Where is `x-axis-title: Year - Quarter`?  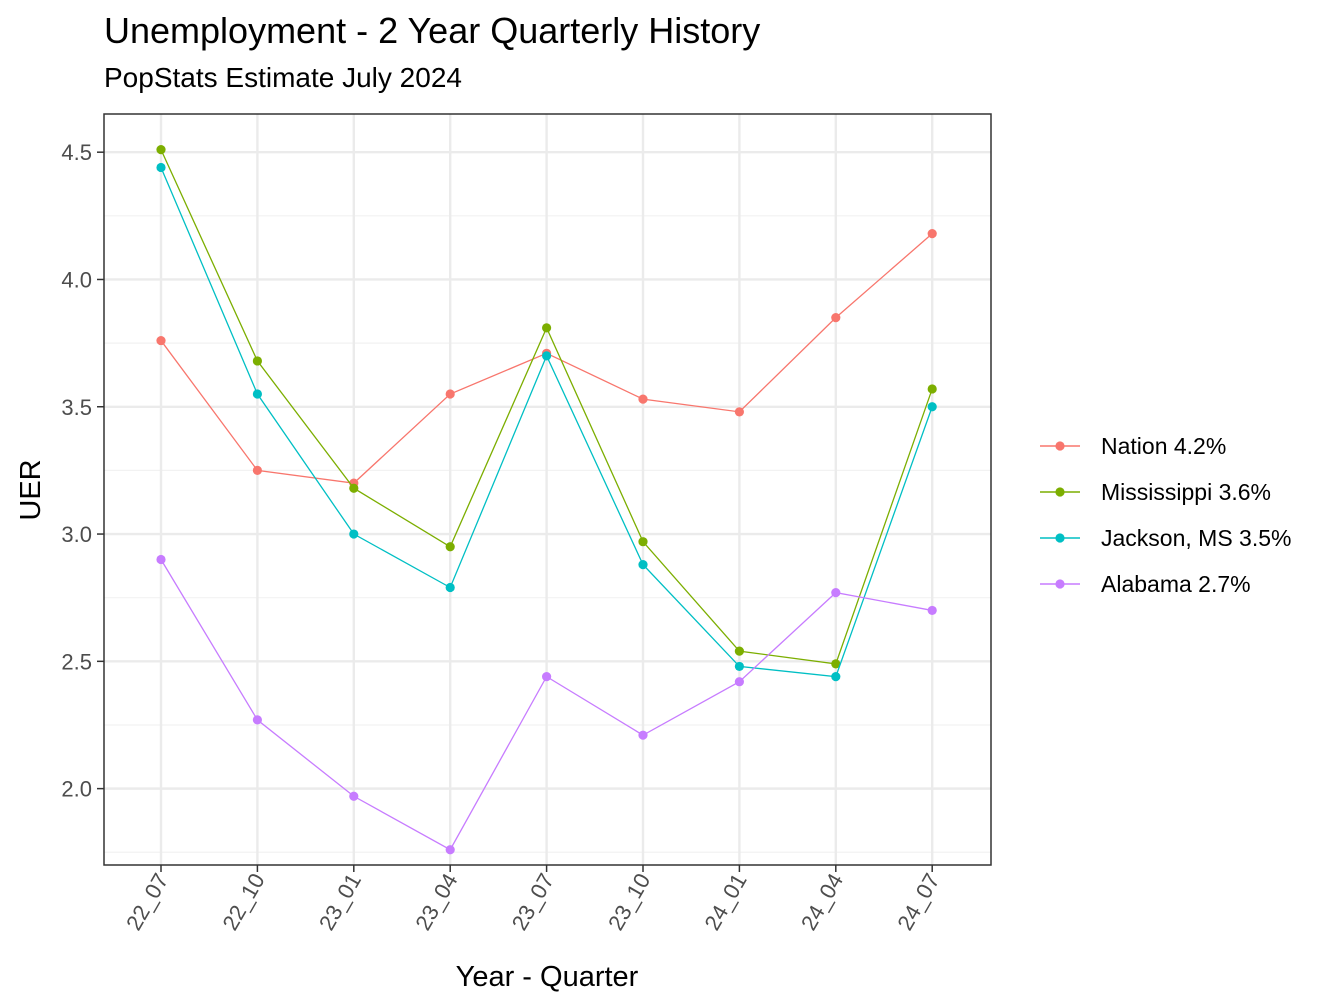 x-axis-title: Year - Quarter is located at coordinates (547, 977).